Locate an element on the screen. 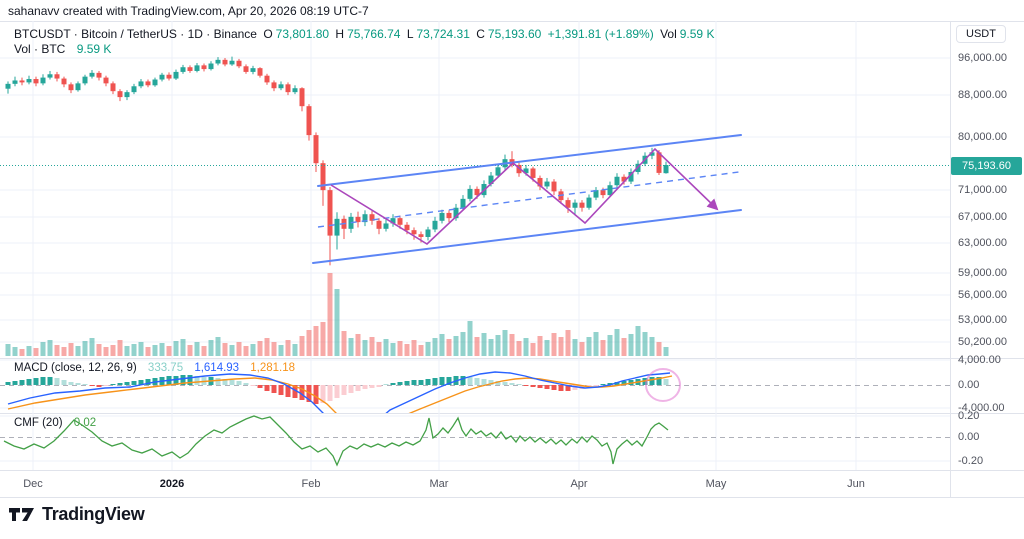 The width and height of the screenshot is (1024, 539). ohlc-h-value: 75,766.74 is located at coordinates (374, 34).